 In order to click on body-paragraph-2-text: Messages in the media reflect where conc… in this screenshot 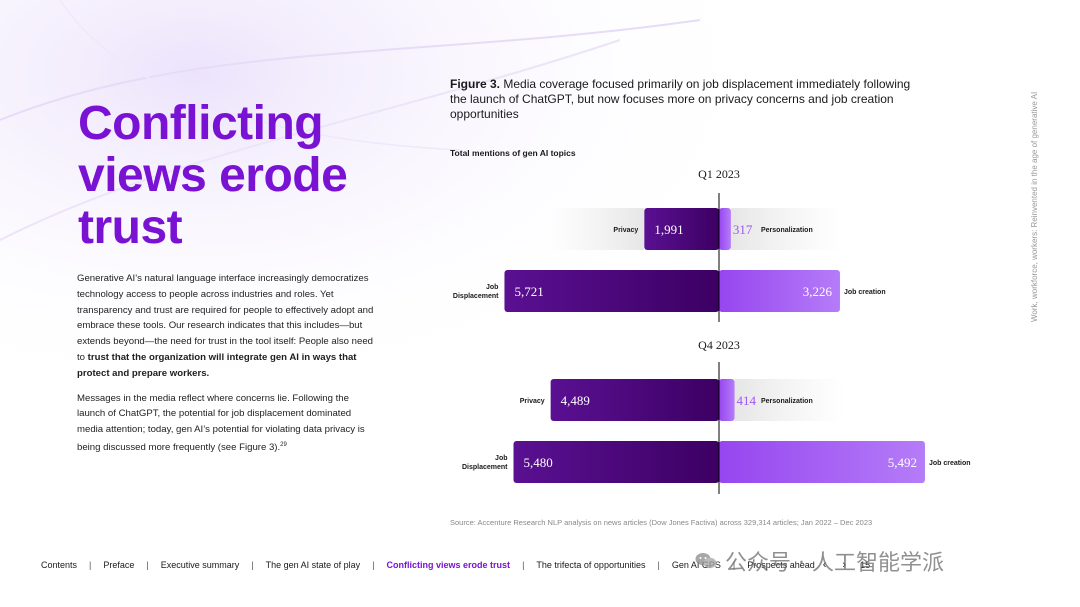, I will do `click(221, 423)`.